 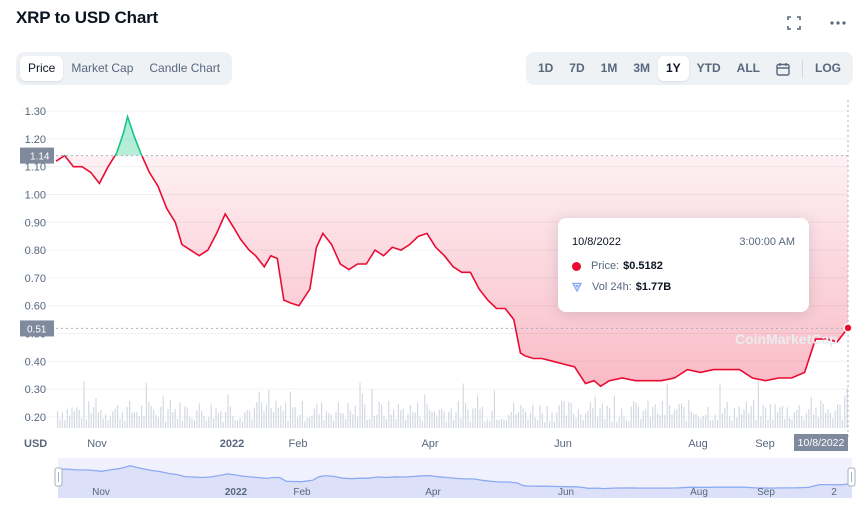 I want to click on x-tick-label: Aug, so click(x=698, y=444).